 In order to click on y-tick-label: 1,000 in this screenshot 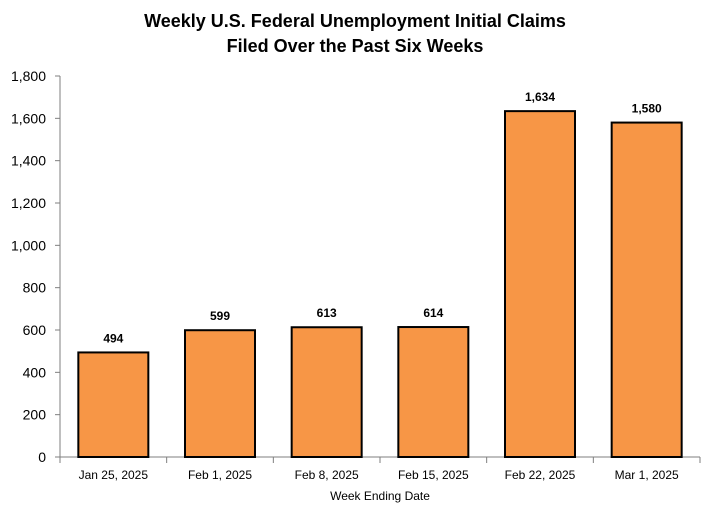, I will do `click(28, 245)`.